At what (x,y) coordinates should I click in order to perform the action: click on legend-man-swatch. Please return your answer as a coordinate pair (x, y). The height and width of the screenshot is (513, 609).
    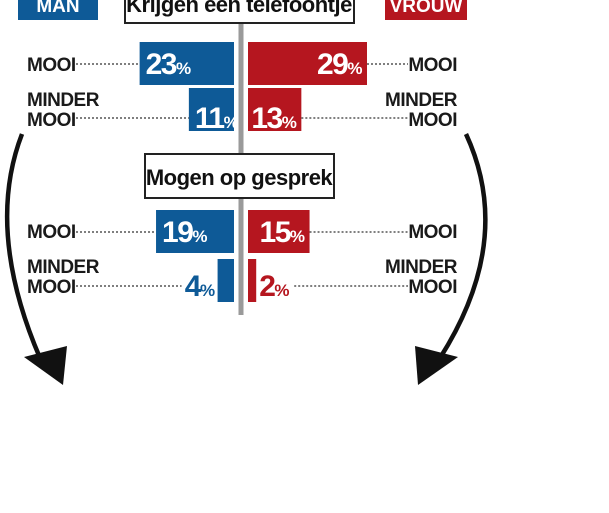
    Looking at the image, I should click on (58, 10).